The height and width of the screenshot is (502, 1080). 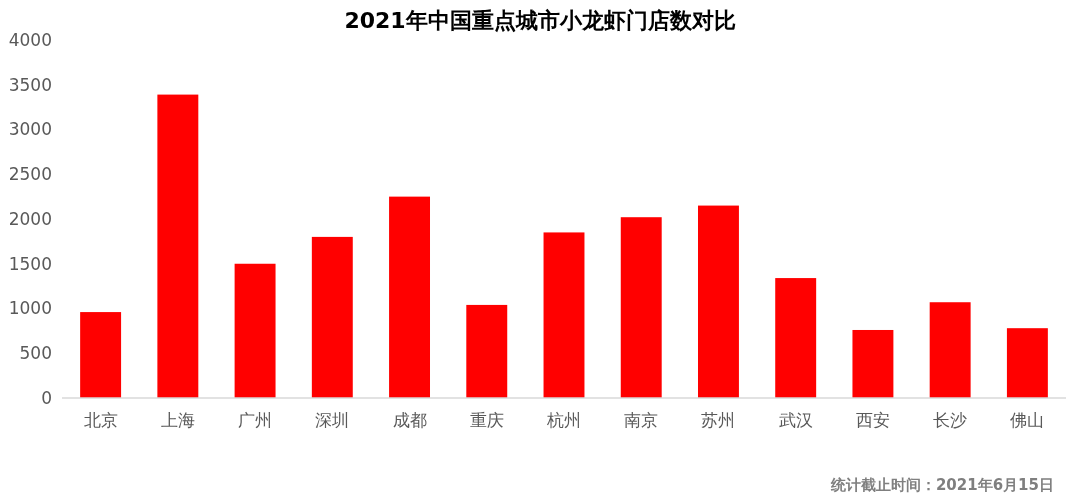 What do you see at coordinates (30, 129) in the screenshot?
I see `y-tick-label: 3000` at bounding box center [30, 129].